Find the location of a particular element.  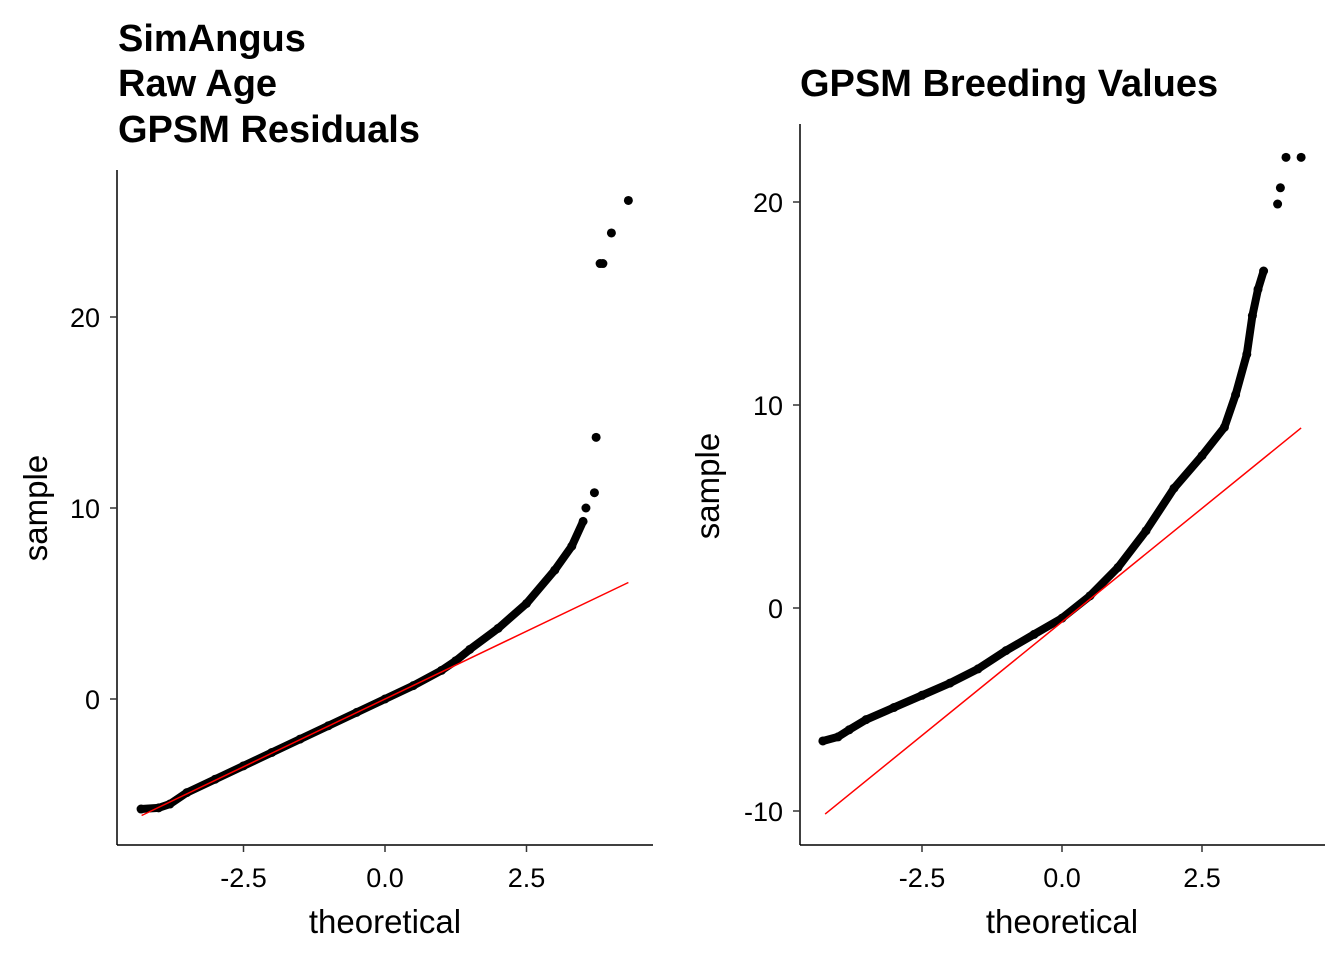

panel-title: GPSM Breeding Values is located at coordinates (1009, 84).